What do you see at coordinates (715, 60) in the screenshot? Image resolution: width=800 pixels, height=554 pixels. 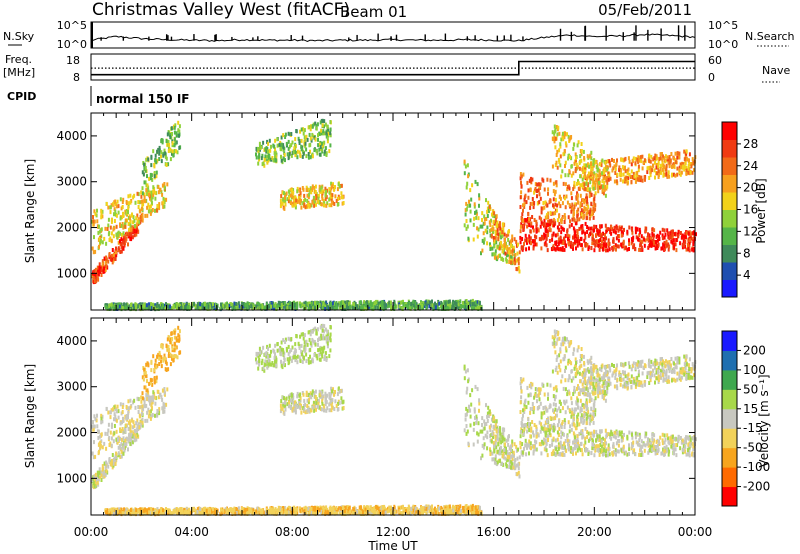 I see `nave-tick-top: 60` at bounding box center [715, 60].